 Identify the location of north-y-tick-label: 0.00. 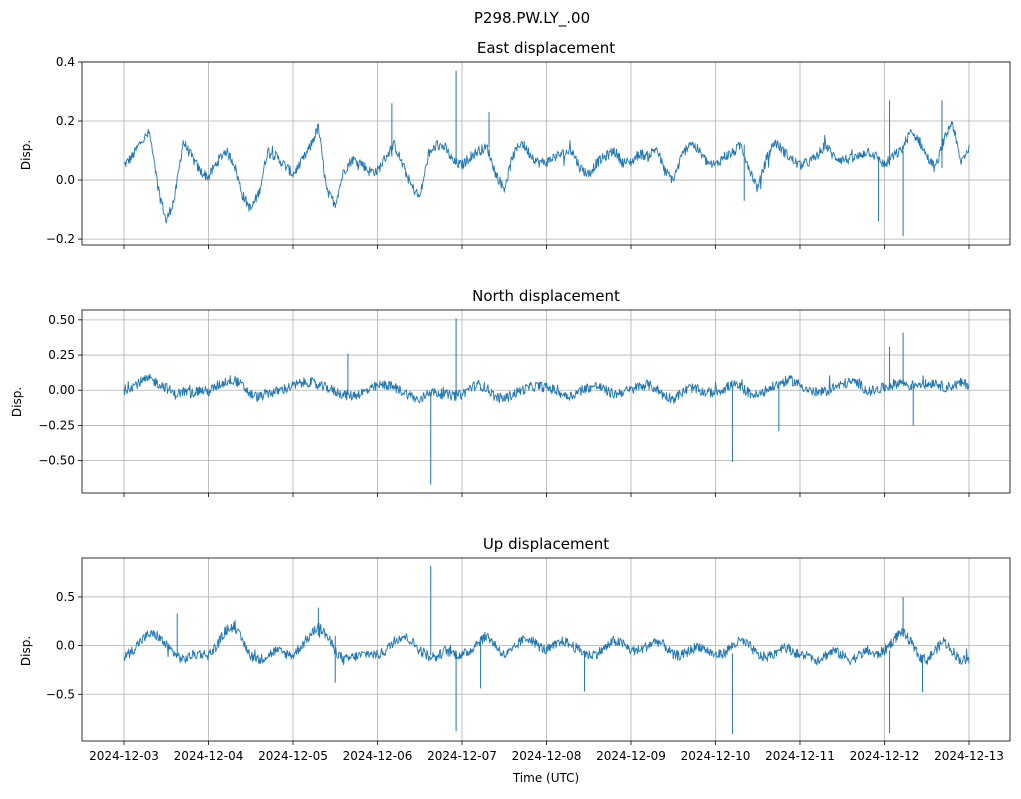
(61, 390).